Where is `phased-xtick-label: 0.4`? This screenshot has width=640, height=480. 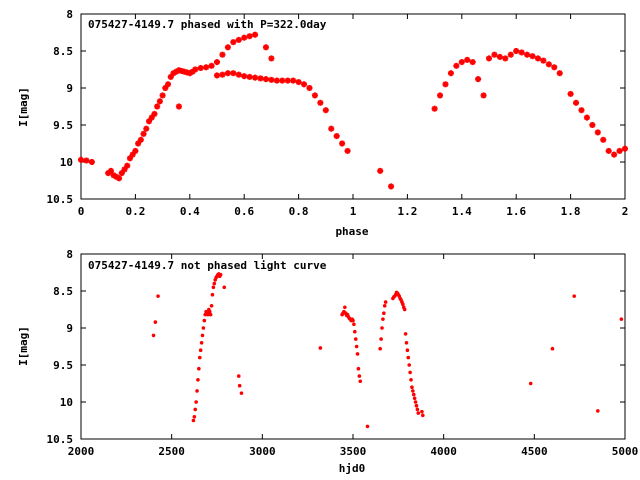 phased-xtick-label: 0.4 is located at coordinates (190, 211).